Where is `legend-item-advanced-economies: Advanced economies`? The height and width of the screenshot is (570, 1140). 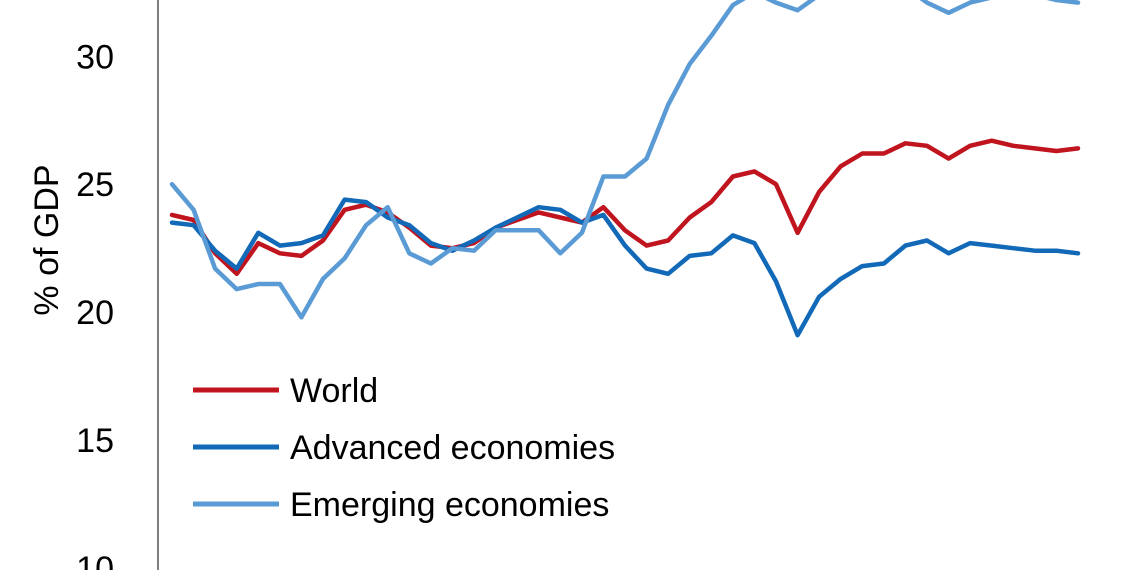 legend-item-advanced-economies: Advanced economies is located at coordinates (404, 448).